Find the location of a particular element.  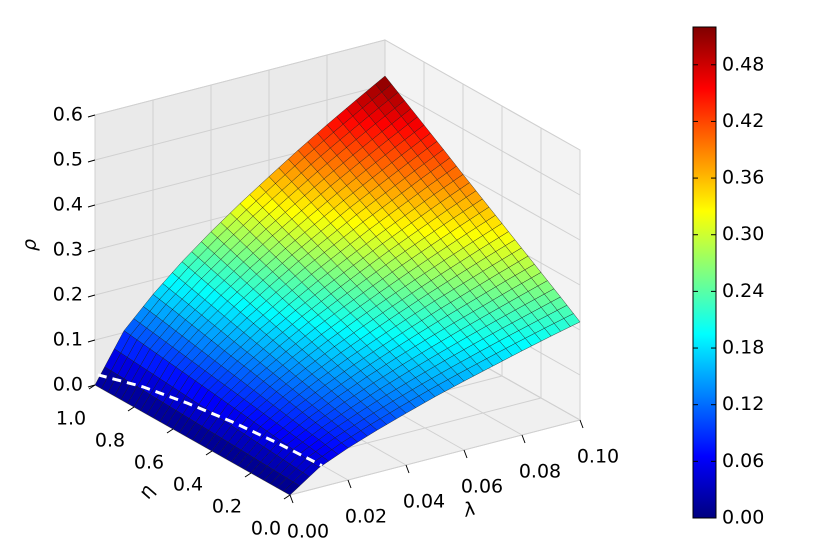

y-tick-label: 0.2 is located at coordinates (227, 507).